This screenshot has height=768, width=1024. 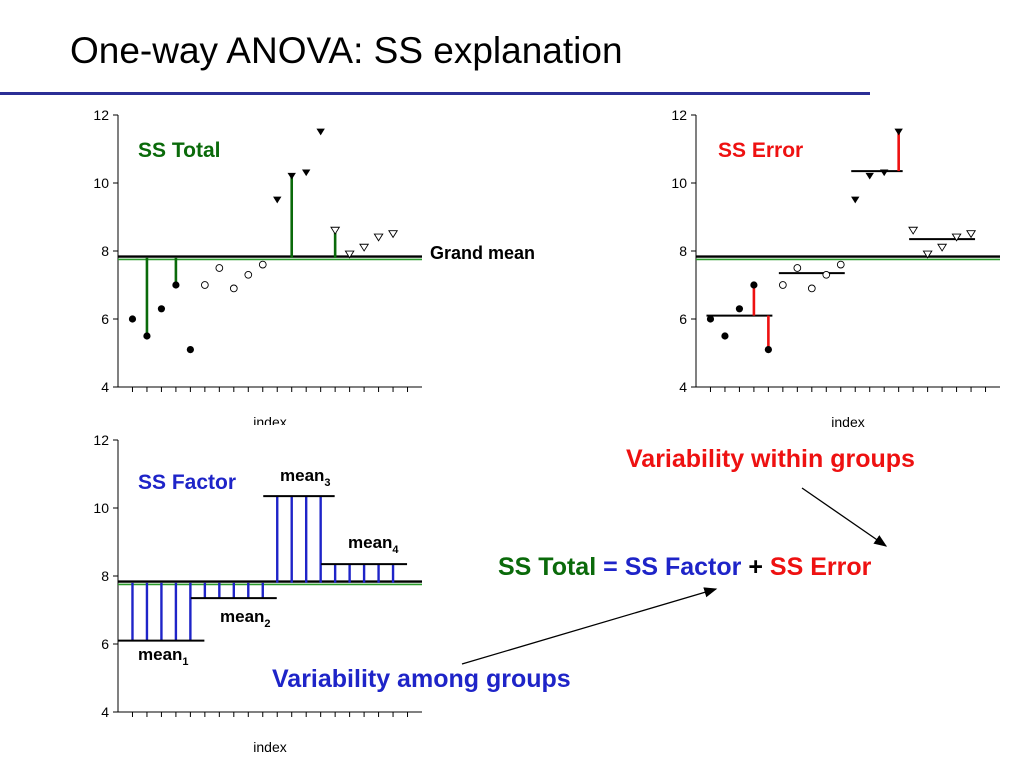 I want to click on mean-label: mean1, so click(x=163, y=656).